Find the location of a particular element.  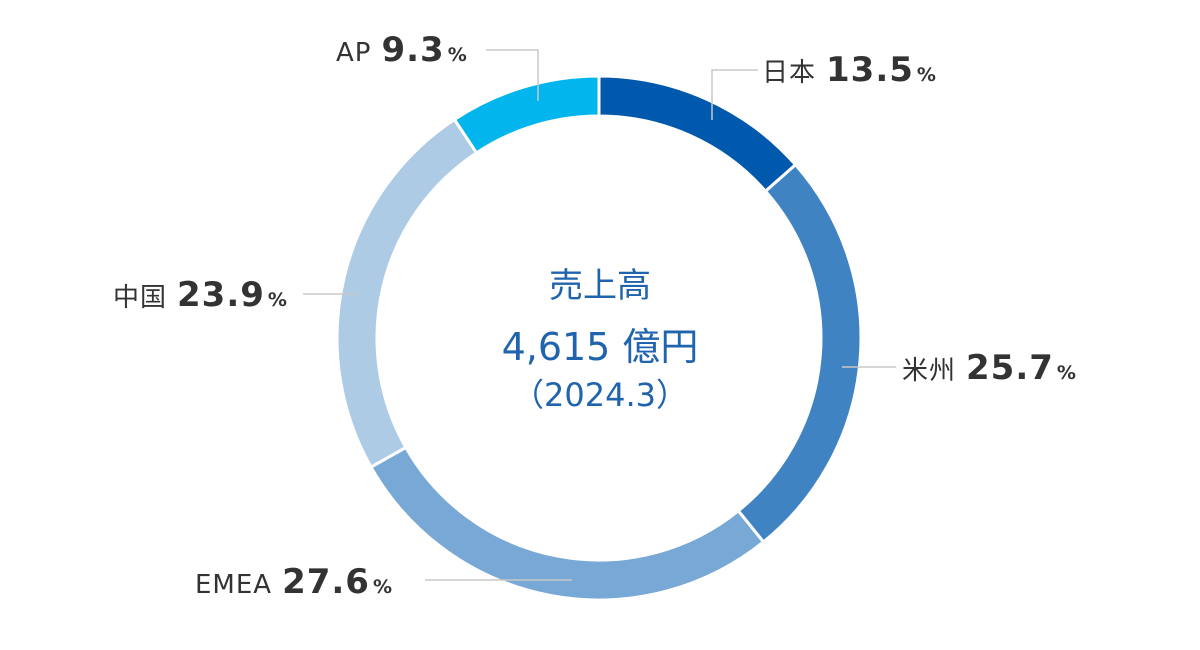

center-title: 売上高 is located at coordinates (600, 286).